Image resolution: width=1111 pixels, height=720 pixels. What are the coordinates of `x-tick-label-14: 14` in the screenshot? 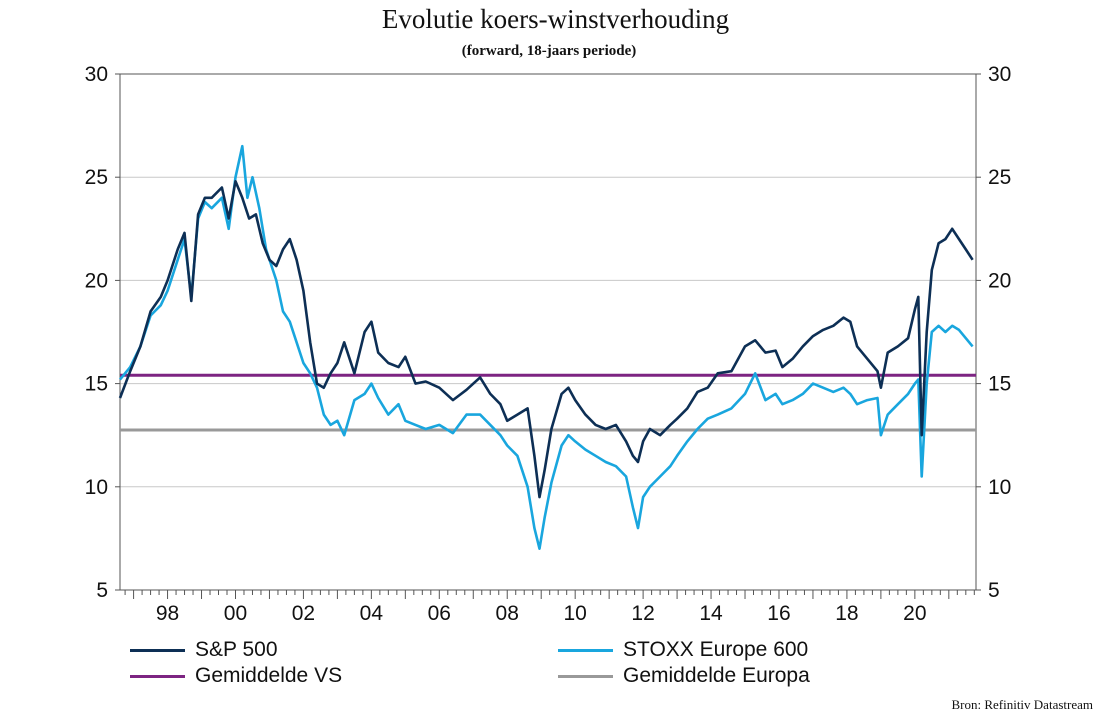 It's located at (711, 613).